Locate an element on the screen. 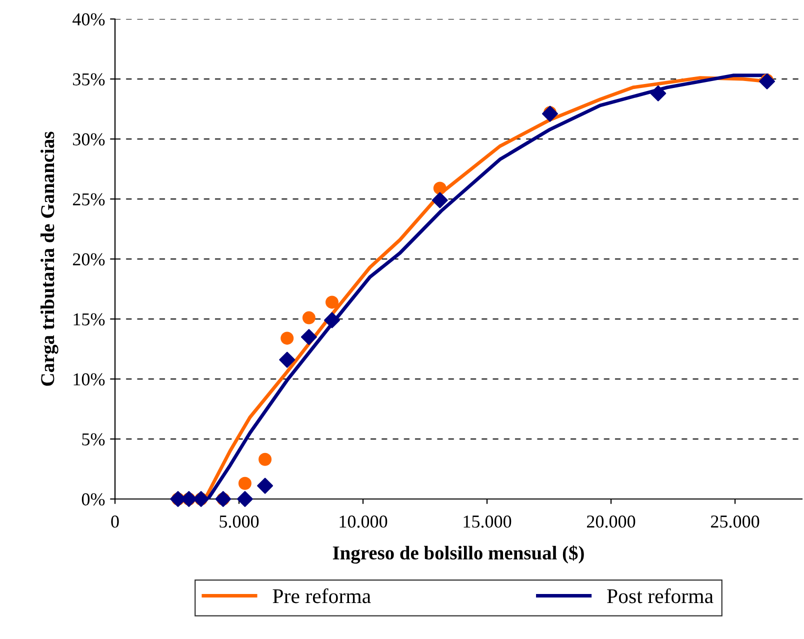  x-tick-label: 5.000 is located at coordinates (239, 521).